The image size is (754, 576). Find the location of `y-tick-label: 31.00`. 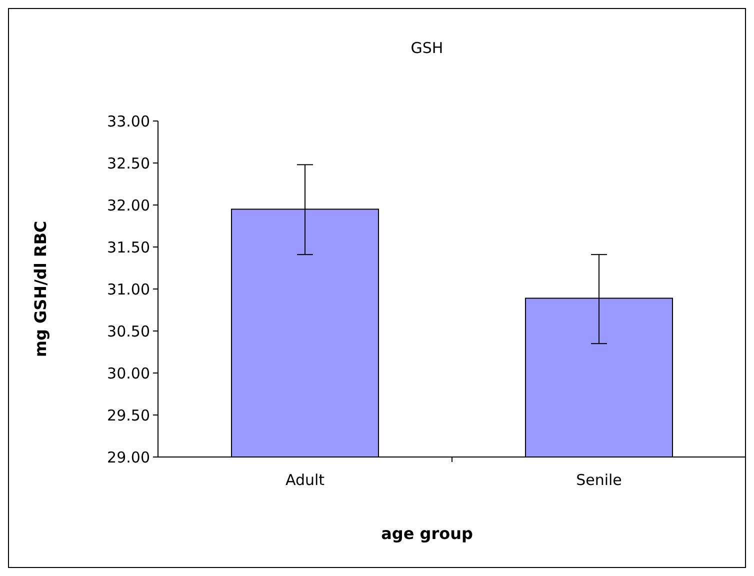

y-tick-label: 31.00 is located at coordinates (128, 289).